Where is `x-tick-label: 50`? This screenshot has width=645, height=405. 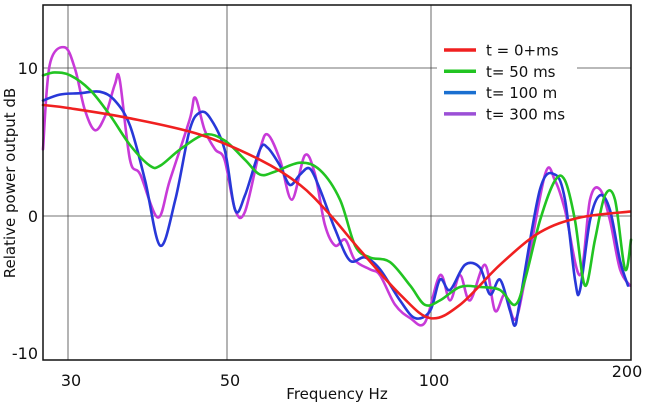
x-tick-label: 50 is located at coordinates (230, 380).